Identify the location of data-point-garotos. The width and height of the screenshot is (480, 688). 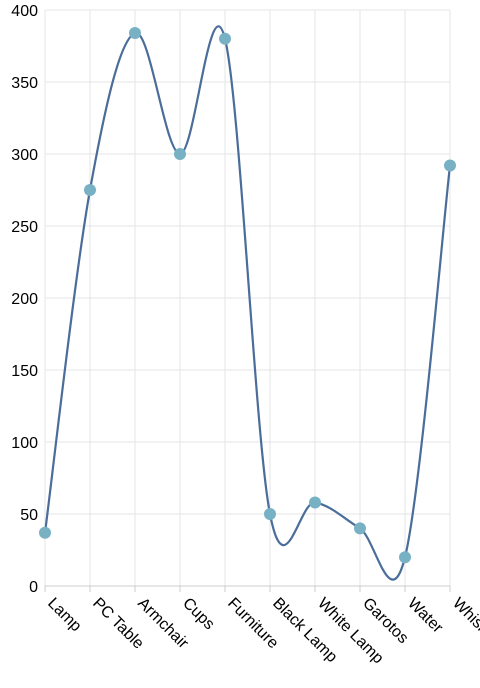
(360, 528).